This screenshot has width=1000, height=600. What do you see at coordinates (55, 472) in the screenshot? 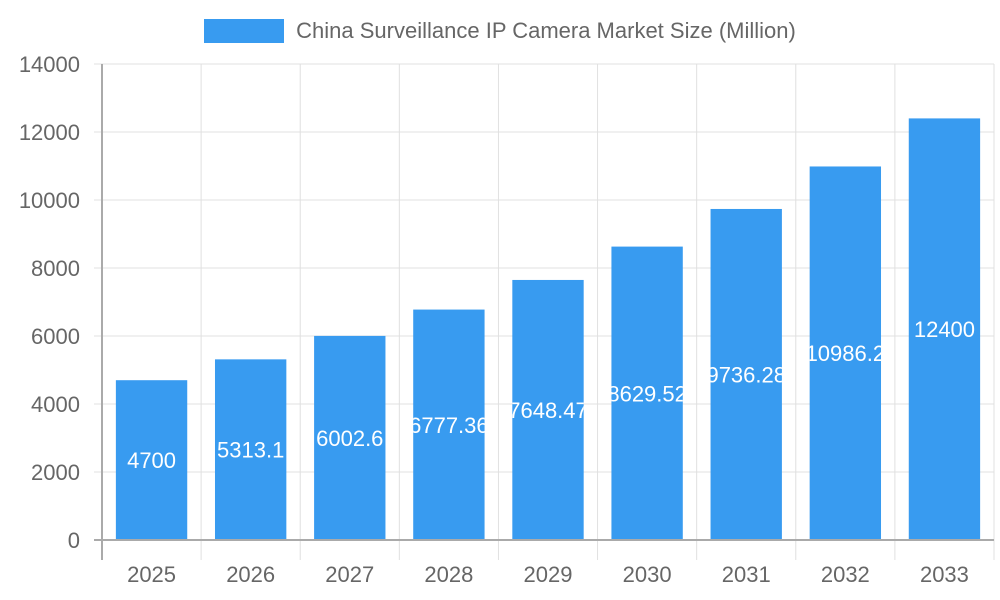
I see `y-tick-label: 2000` at bounding box center [55, 472].